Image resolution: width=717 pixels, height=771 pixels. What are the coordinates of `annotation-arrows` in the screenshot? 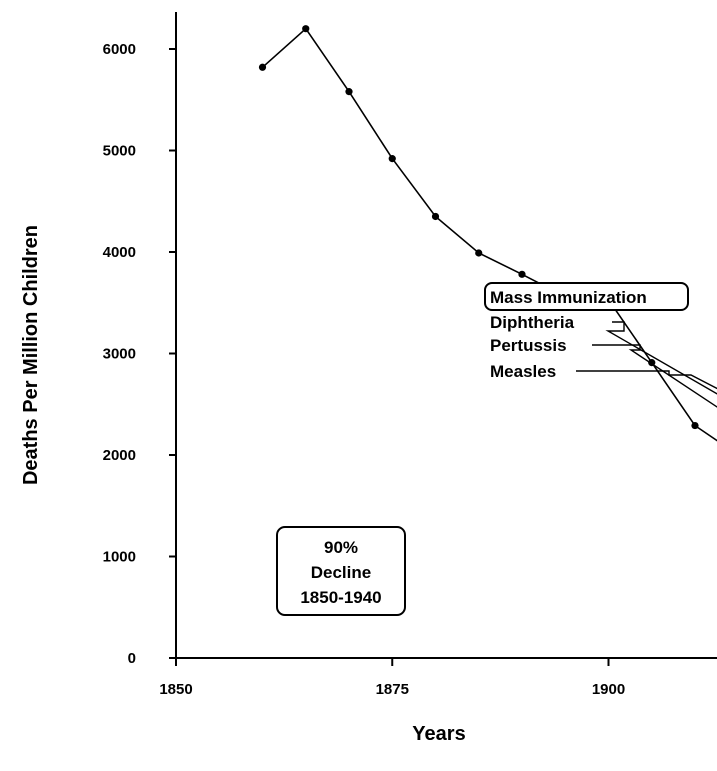 It's located at (646, 364).